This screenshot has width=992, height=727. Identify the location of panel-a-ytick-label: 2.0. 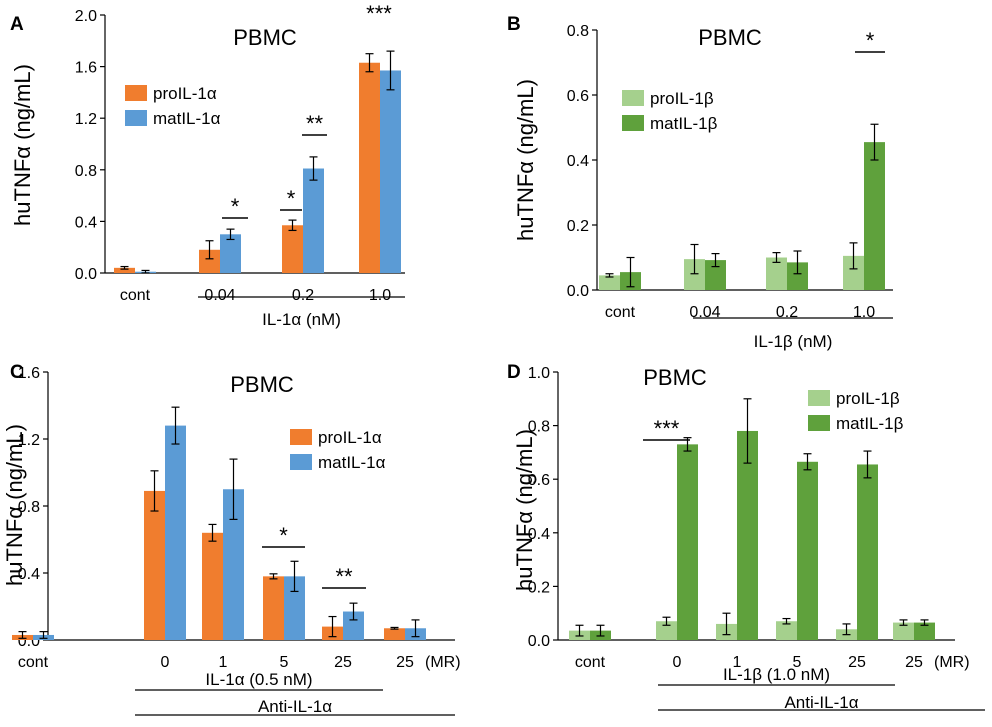
(86, 16).